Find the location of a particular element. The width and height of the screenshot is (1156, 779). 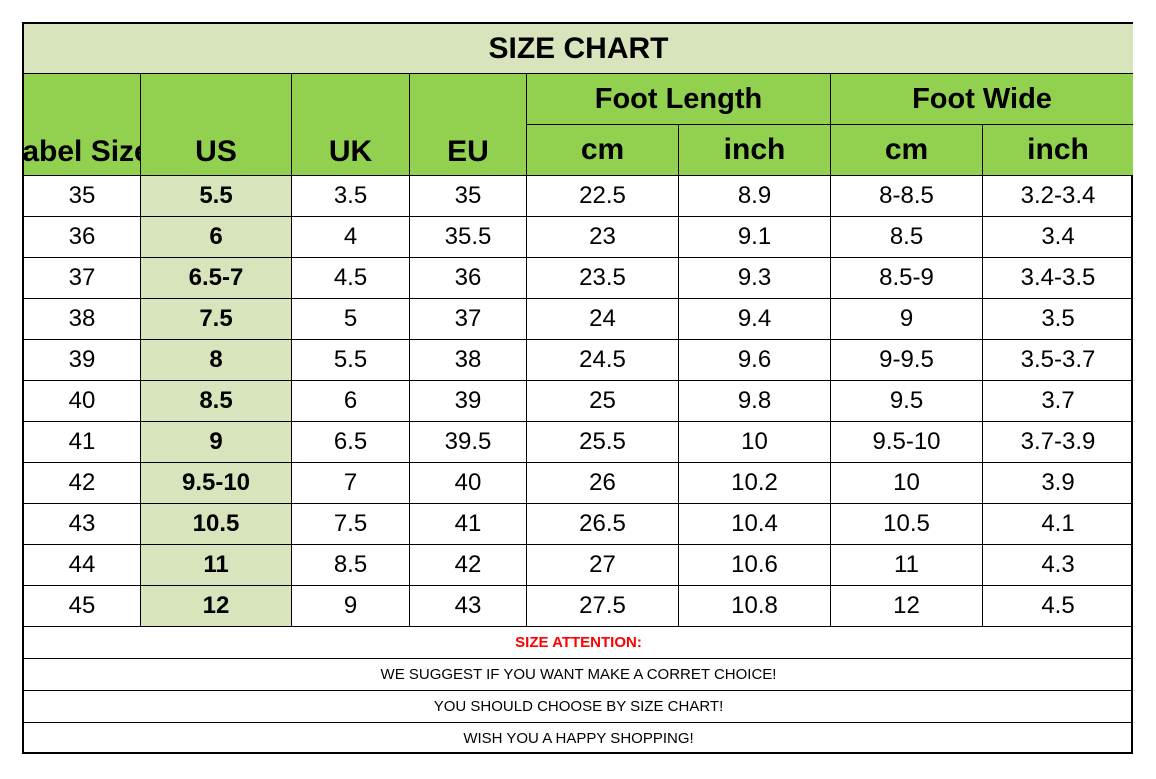

cell-len-inch: 10.6 is located at coordinates (755, 565).